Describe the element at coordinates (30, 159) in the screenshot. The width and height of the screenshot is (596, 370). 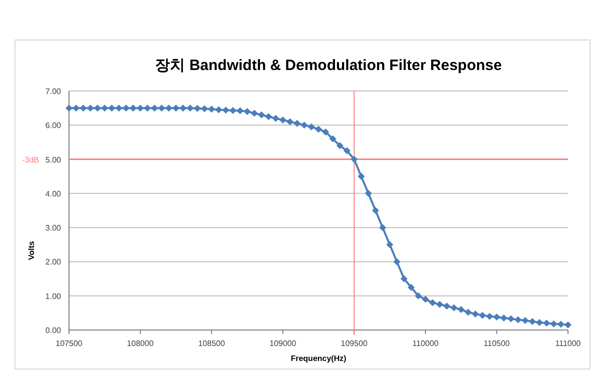
I see `ref-line-label: -3dB` at that location.